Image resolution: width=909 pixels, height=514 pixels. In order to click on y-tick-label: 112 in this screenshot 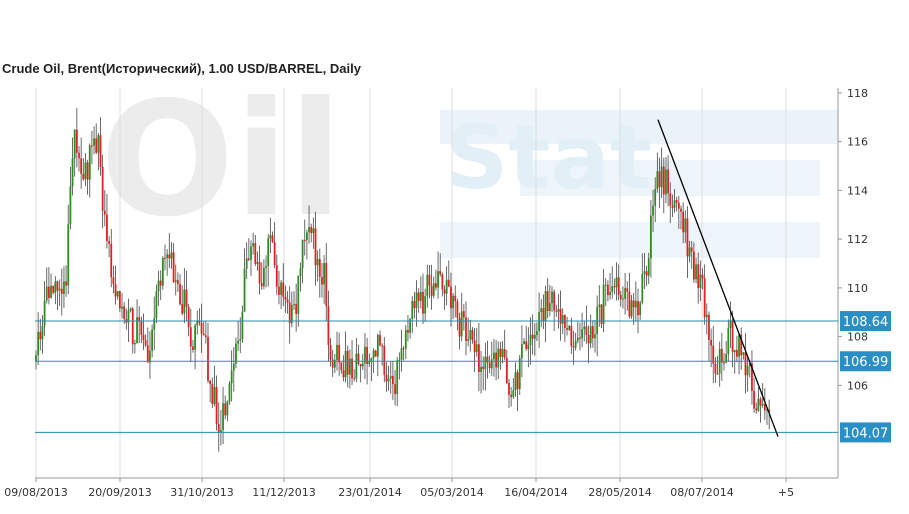, I will do `click(857, 239)`.